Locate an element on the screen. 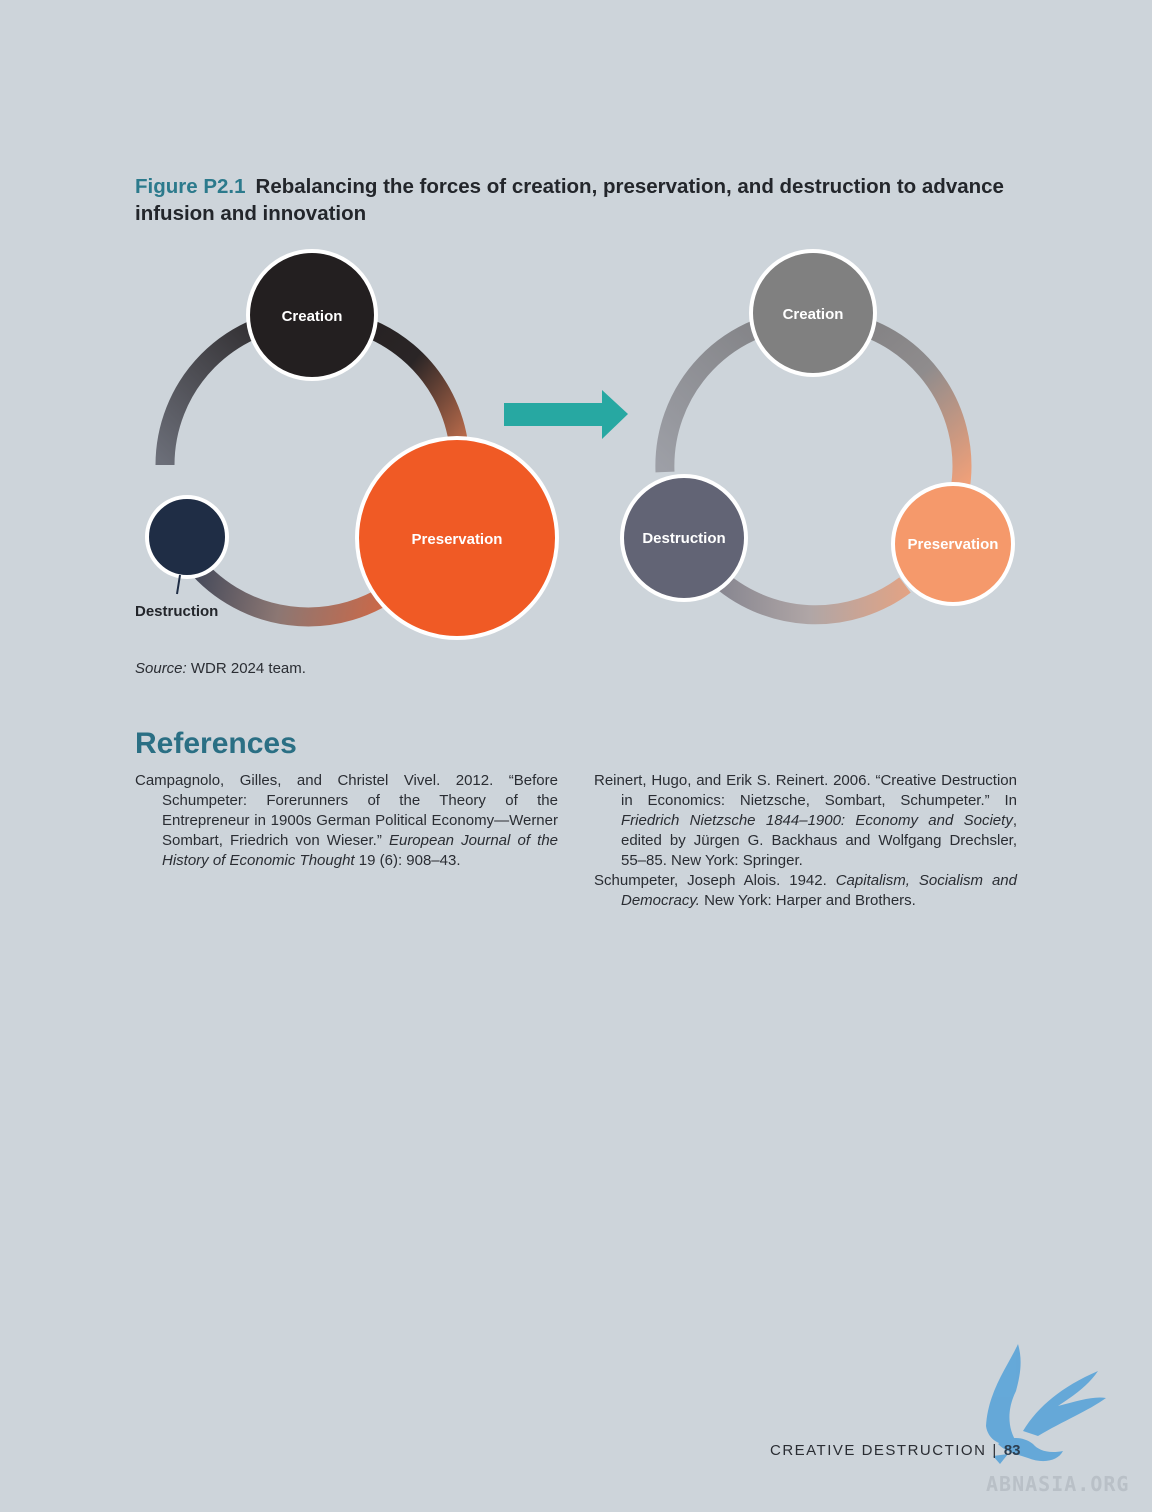 The width and height of the screenshot is (1152, 1512). page-footer: CREATIVE DESTRUCTION | 83 is located at coordinates (895, 1450).